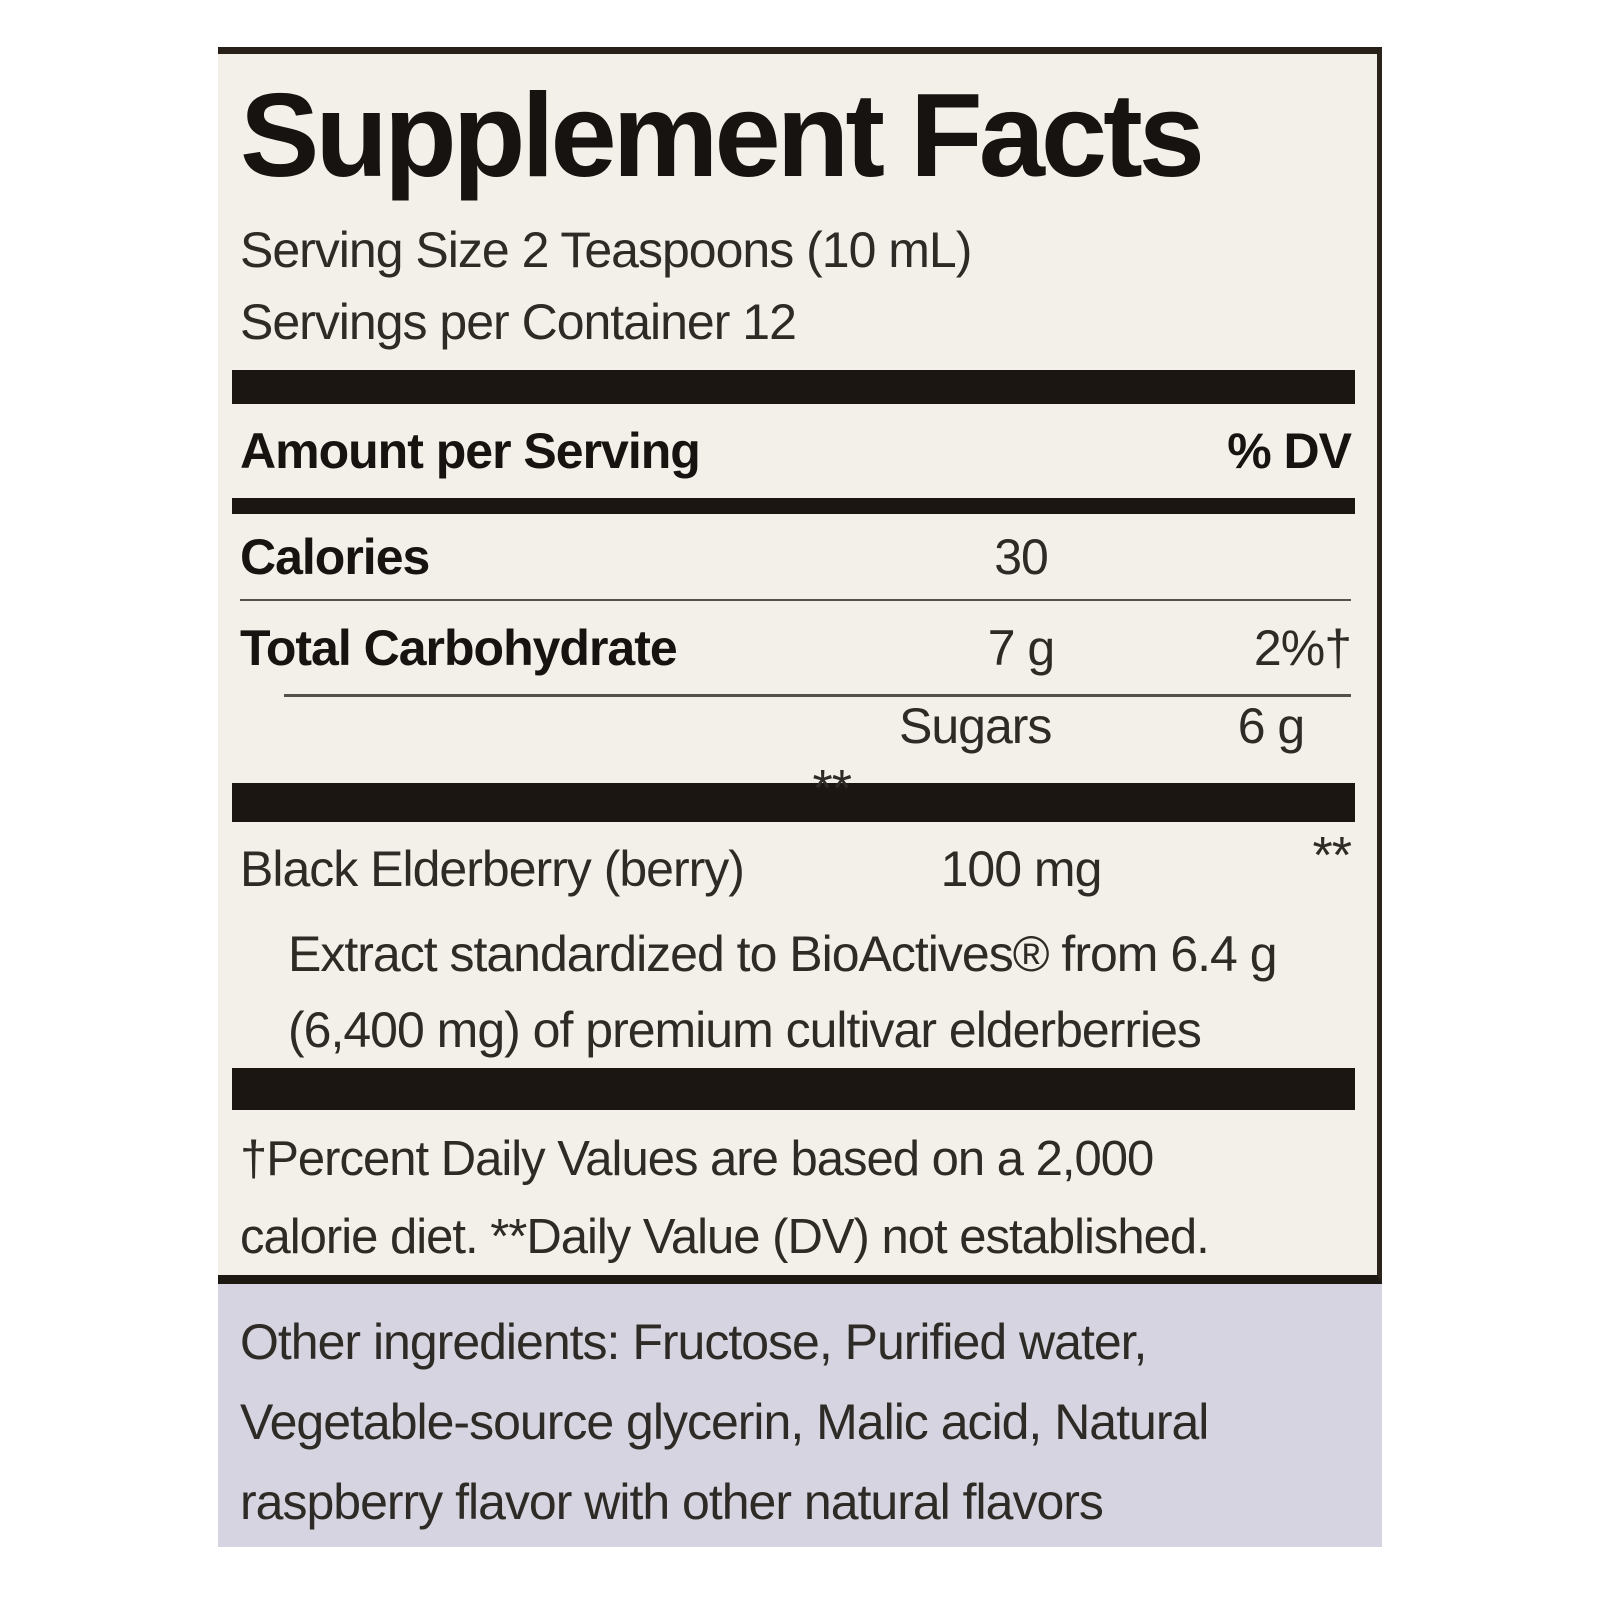  What do you see at coordinates (796, 869) in the screenshot?
I see `table-row-black-elderberry: Black Elderberry (berry) 100 mg **` at bounding box center [796, 869].